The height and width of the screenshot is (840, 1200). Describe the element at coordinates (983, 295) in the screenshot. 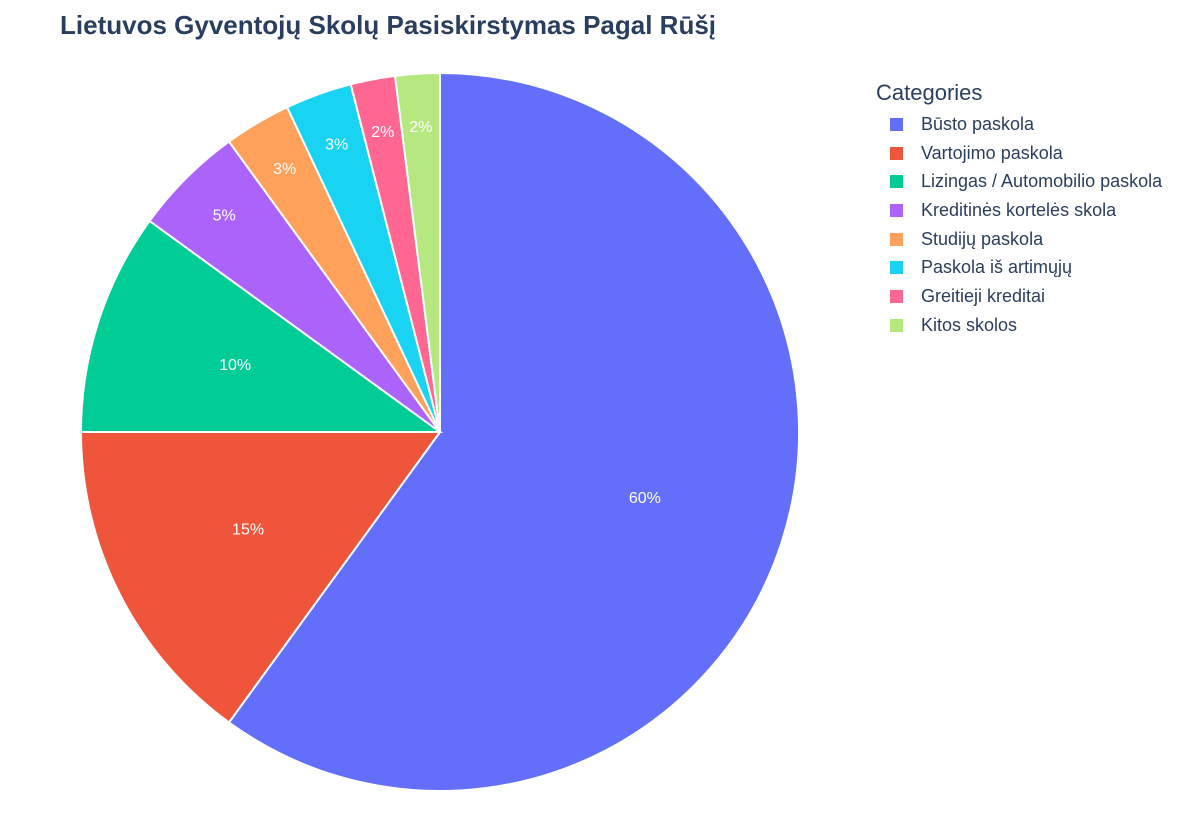

I see `legend-label: Greitieji kreditai` at that location.